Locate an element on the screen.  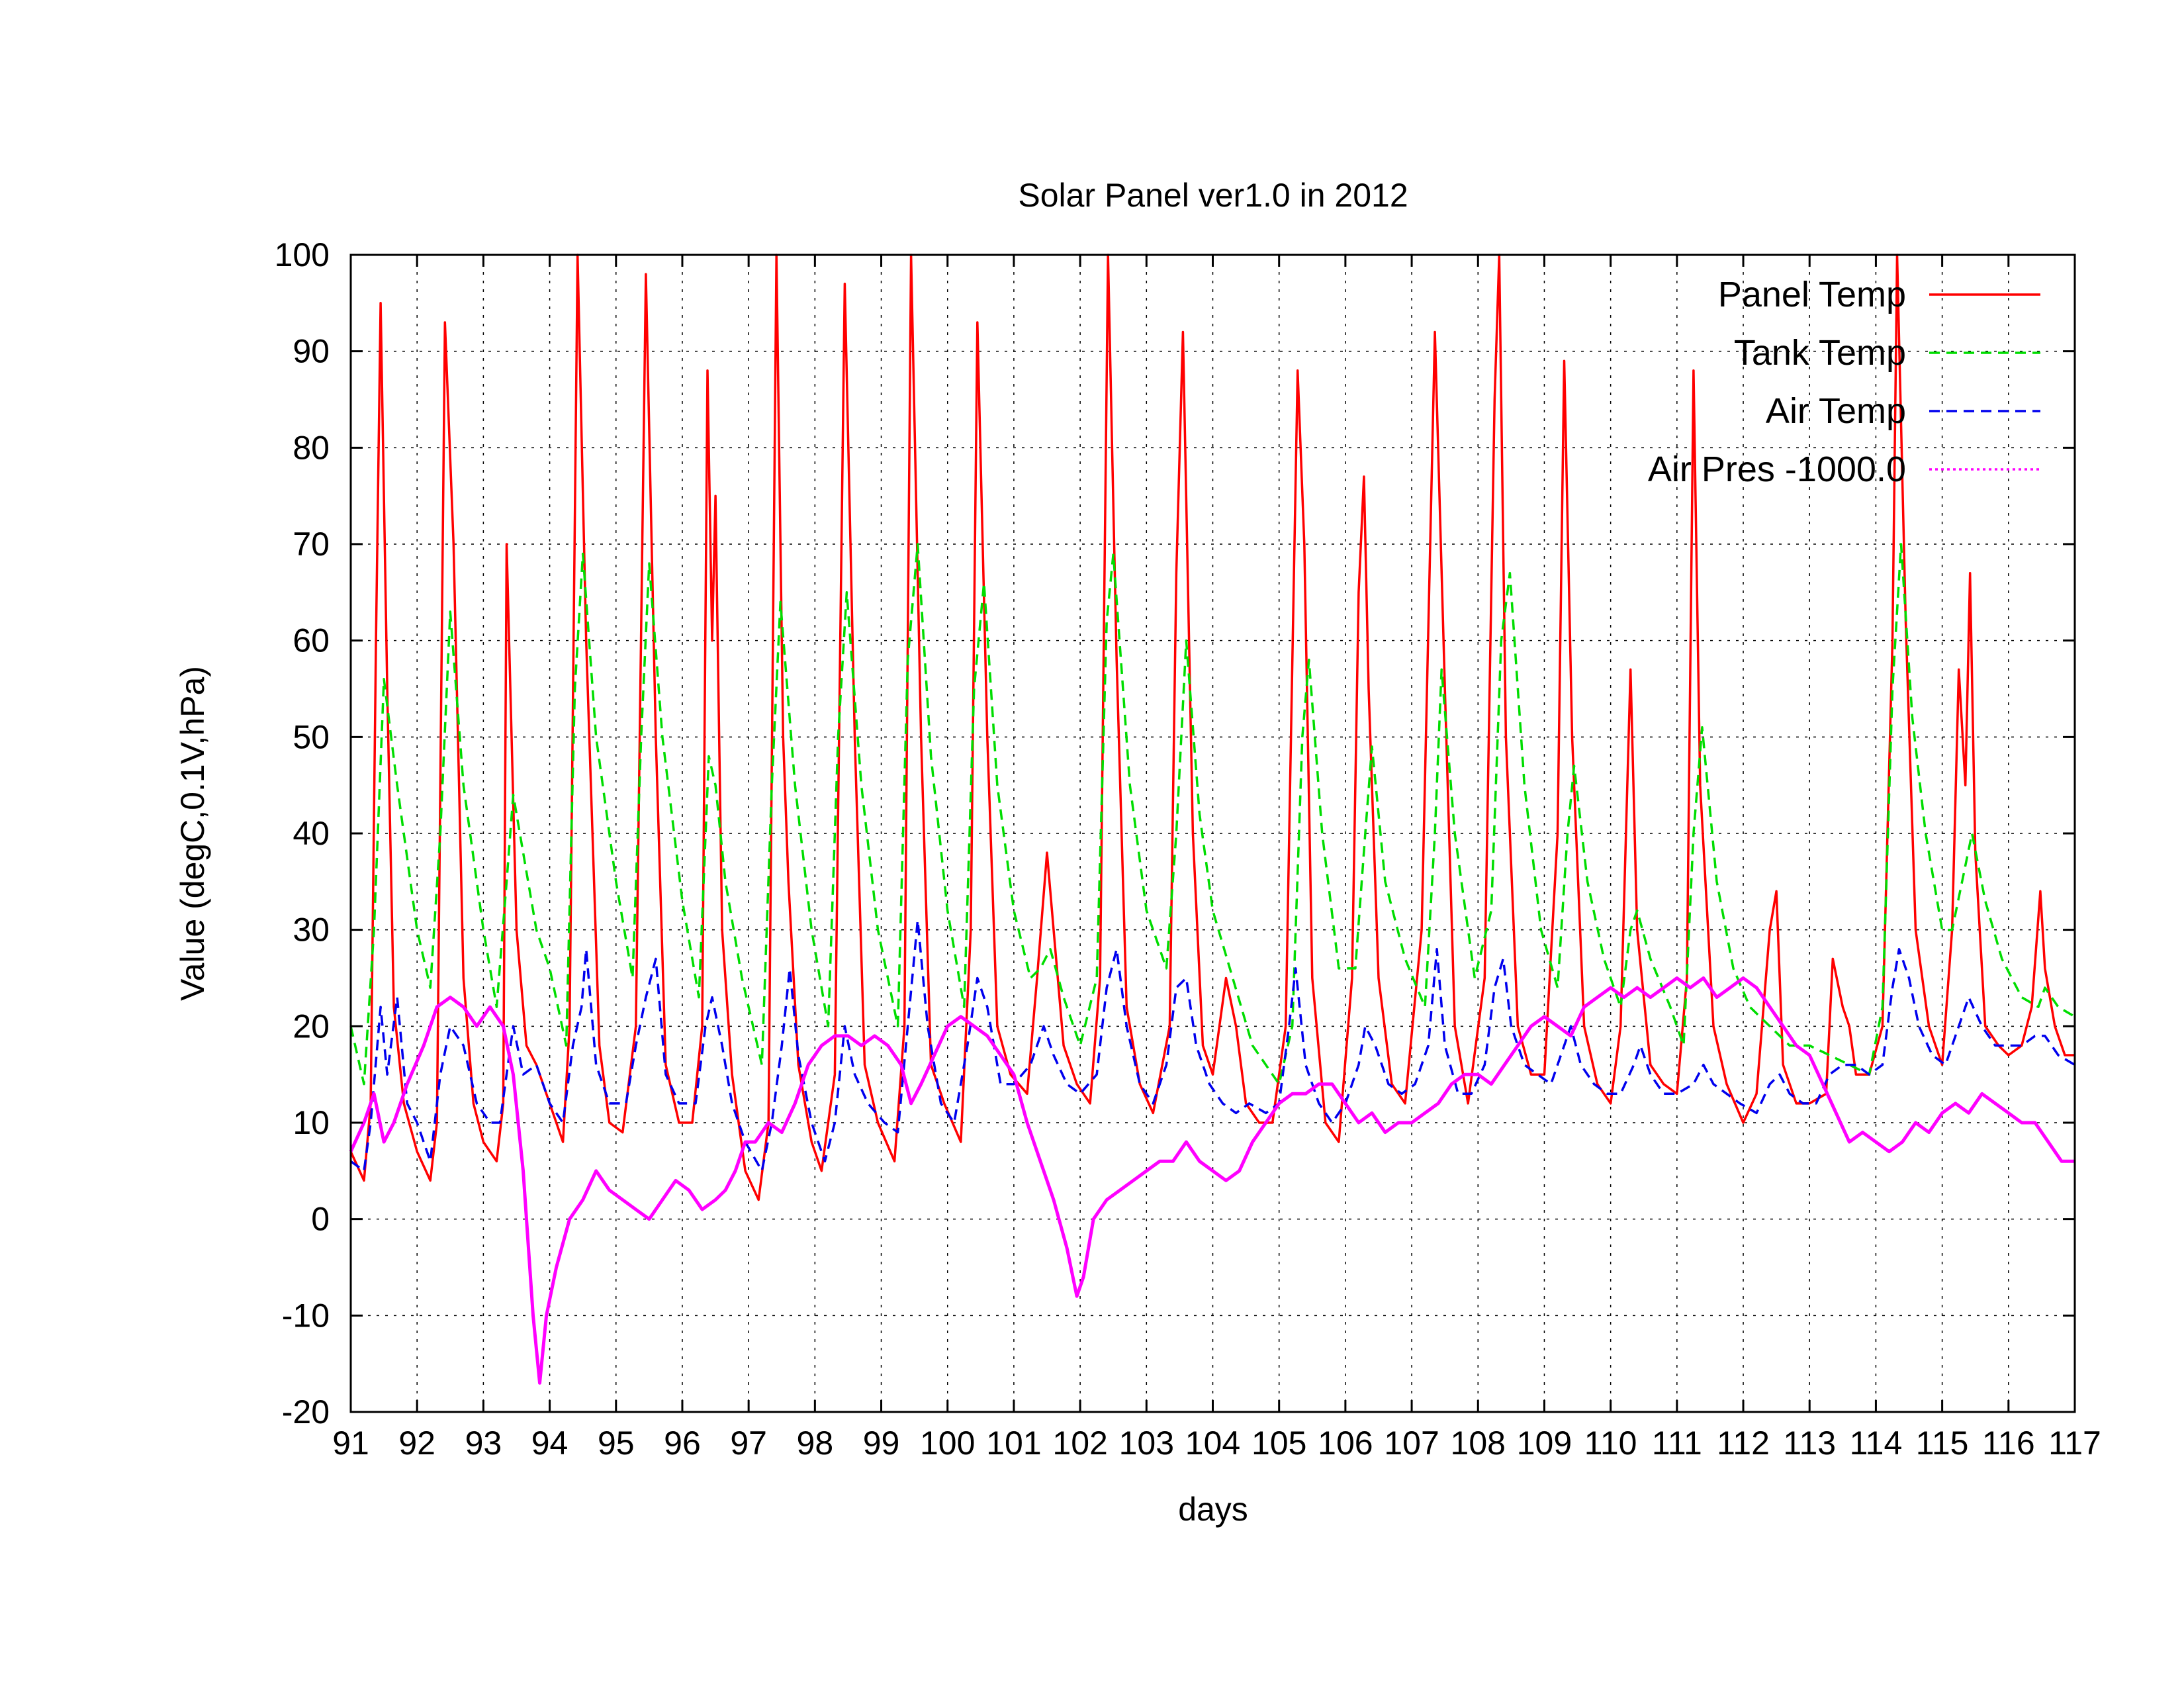
x-tick-label: 106 is located at coordinates (1345, 1443).